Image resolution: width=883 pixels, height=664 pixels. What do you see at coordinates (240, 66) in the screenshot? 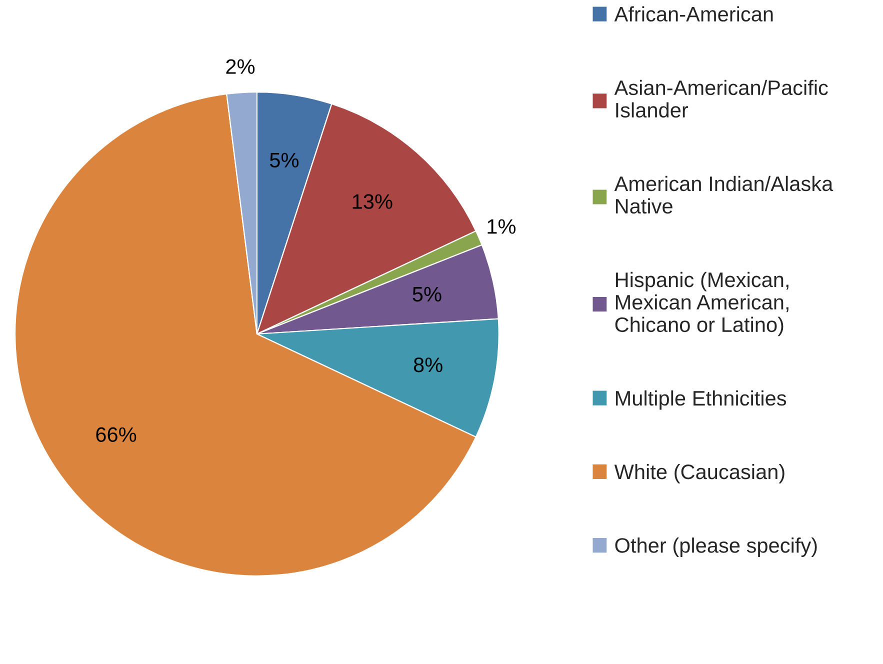
I see `data-label: 2%` at bounding box center [240, 66].